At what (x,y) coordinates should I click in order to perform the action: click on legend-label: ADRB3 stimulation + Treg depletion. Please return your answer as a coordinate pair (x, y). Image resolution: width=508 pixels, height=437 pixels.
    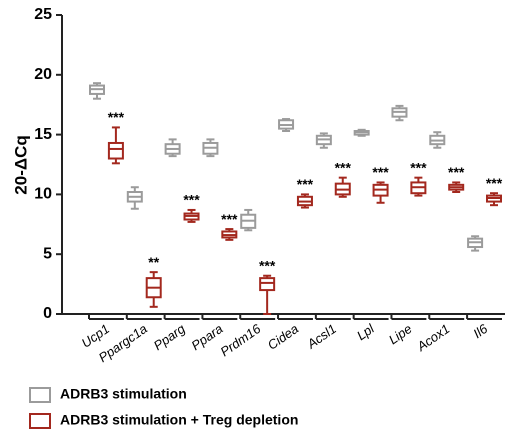
    Looking at the image, I should click on (179, 420).